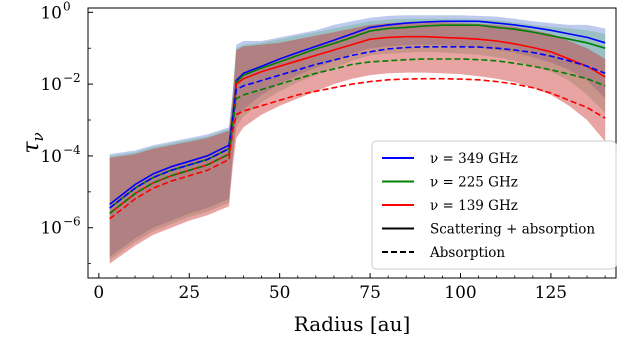 This screenshot has height=339, width=626. I want to click on y-tick-exponent: −2, so click(72, 78).